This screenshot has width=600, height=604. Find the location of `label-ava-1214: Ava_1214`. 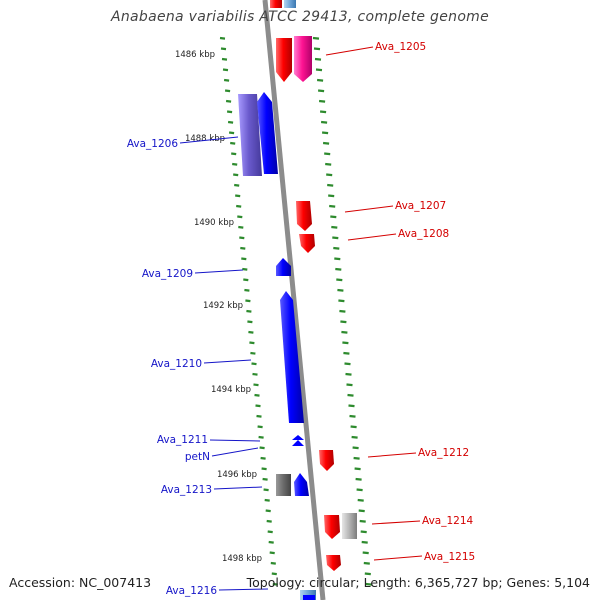

label-ava-1214: Ava_1214 is located at coordinates (448, 521).